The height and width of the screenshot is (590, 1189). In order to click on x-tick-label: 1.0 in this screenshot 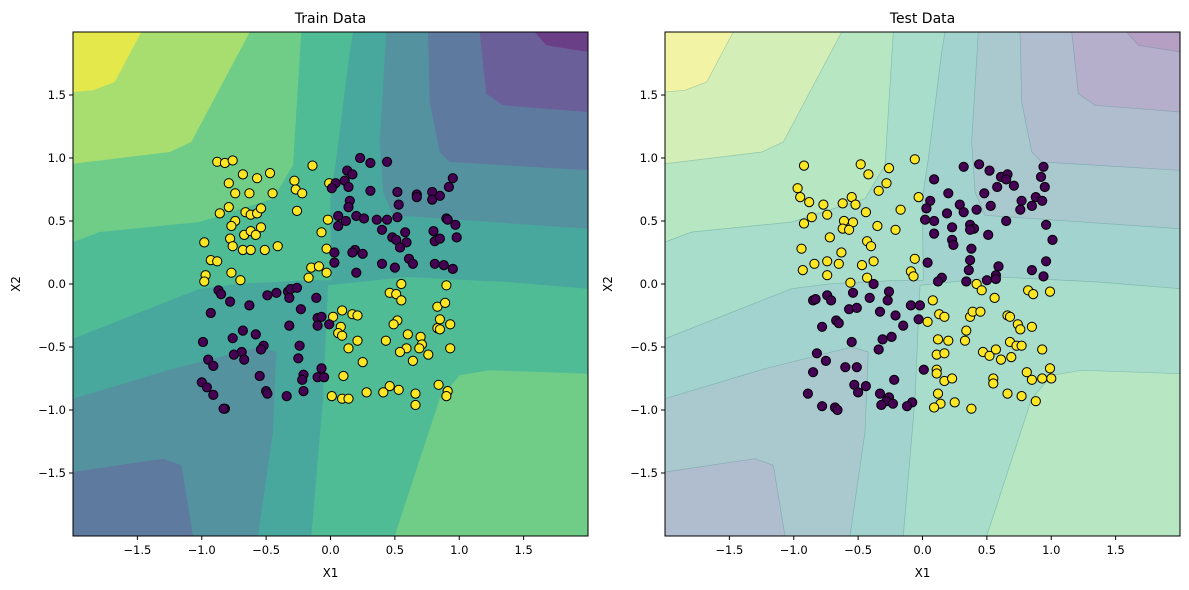, I will do `click(1051, 550)`.